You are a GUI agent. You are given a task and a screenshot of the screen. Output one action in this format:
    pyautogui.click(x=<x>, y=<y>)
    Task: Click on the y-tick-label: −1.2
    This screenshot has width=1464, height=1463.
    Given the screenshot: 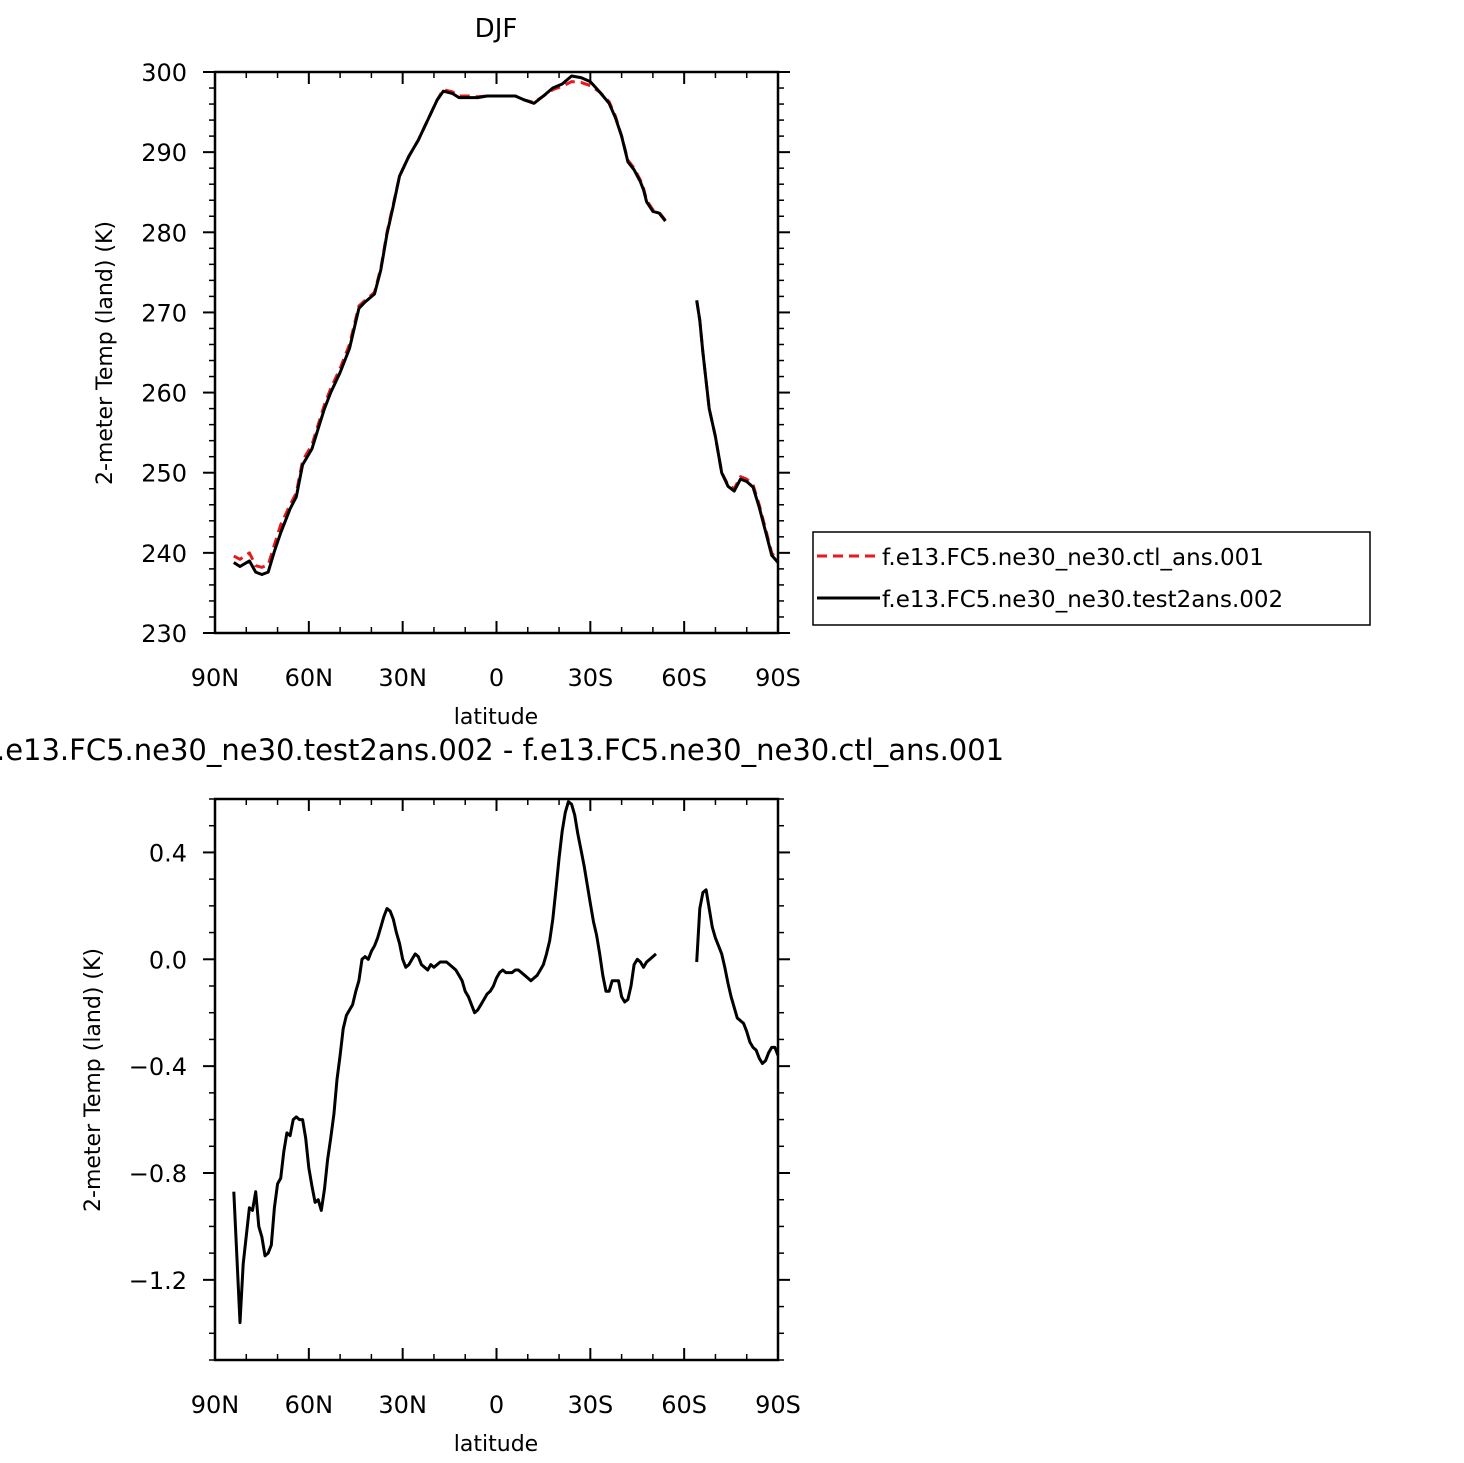 What is the action you would take?
    pyautogui.click(x=158, y=1281)
    